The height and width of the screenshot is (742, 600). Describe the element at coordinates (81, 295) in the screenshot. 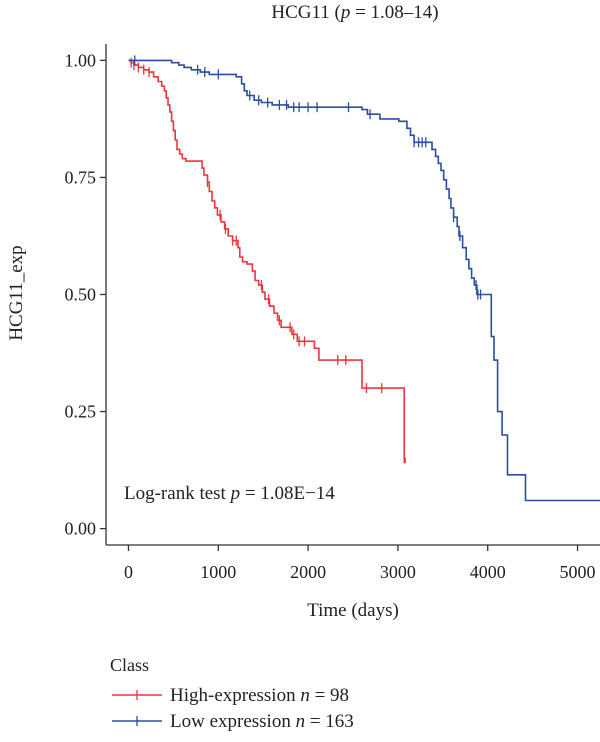

I see `y-tick-label: 0.50` at that location.